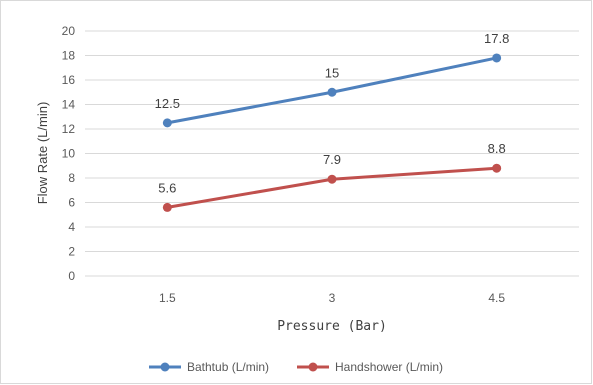  Describe the element at coordinates (69, 105) in the screenshot. I see `y-tick-label: 14` at that location.